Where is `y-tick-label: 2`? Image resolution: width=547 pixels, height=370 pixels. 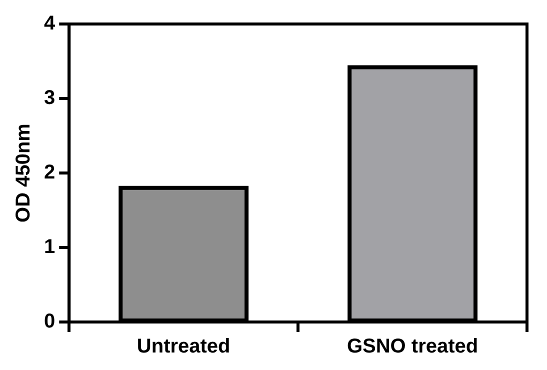 y-tick-label: 2 is located at coordinates (50, 173).